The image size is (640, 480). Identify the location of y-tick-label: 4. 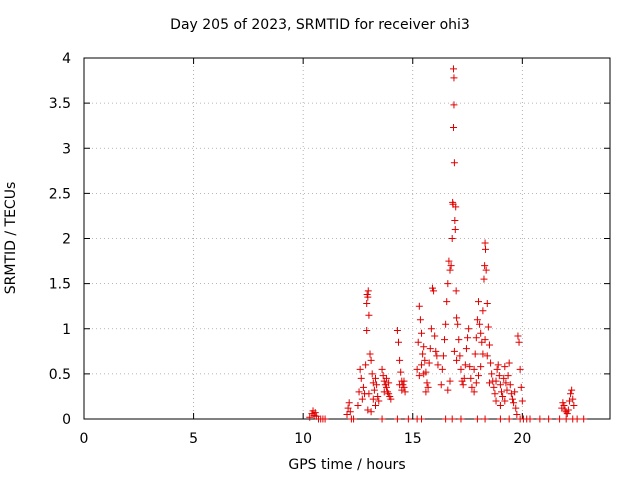
(66, 59).